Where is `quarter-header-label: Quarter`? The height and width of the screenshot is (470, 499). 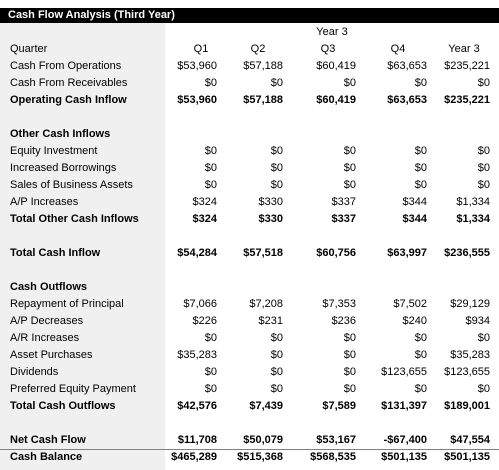 quarter-header-label: Quarter is located at coordinates (29, 49).